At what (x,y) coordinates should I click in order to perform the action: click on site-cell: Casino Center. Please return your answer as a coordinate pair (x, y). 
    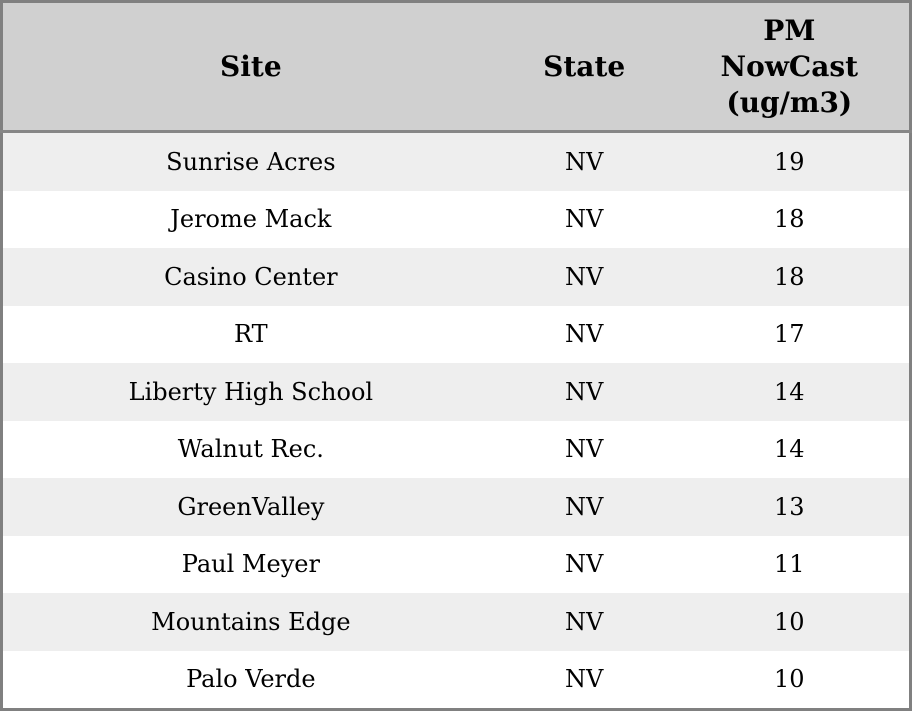
    Looking at the image, I should click on (251, 276).